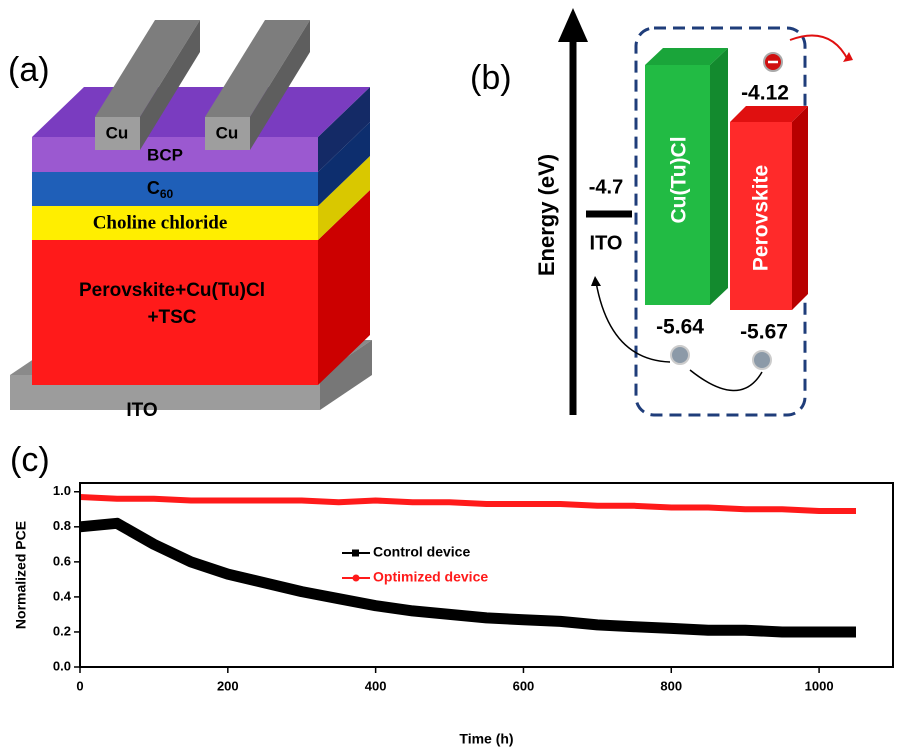 This screenshot has height=753, width=901. I want to click on legend-label: Control device, so click(421, 552).